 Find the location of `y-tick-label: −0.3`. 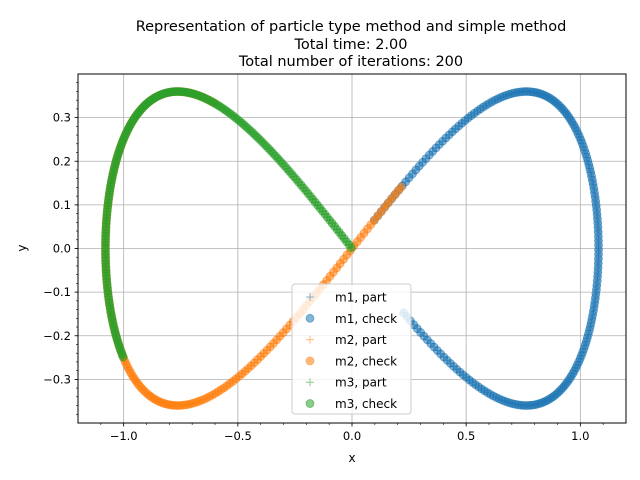

y-tick-label: −0.3 is located at coordinates (57, 379).